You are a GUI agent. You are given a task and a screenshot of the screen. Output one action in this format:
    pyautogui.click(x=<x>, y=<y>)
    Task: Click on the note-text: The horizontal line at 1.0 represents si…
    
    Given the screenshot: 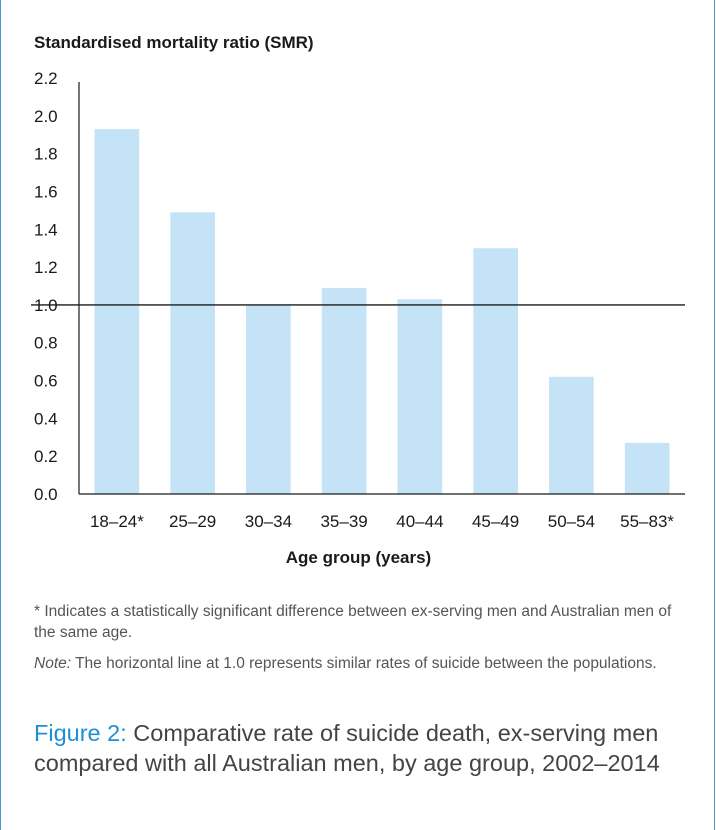 What is the action you would take?
    pyautogui.click(x=364, y=663)
    